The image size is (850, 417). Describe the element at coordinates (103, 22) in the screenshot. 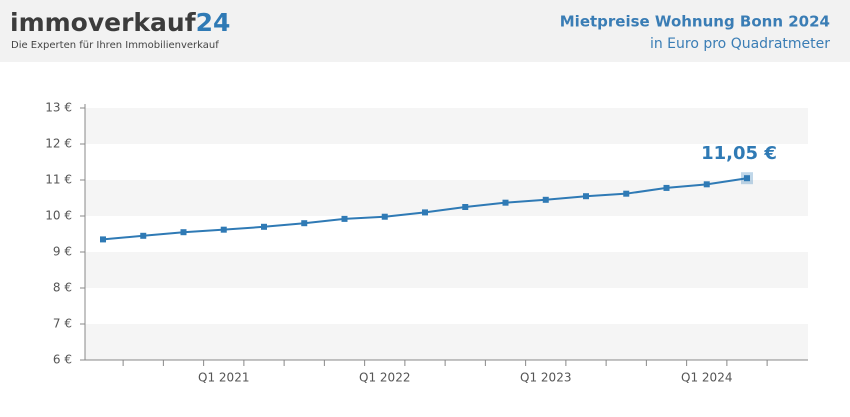

I see `logo-name: immoverkauf` at that location.